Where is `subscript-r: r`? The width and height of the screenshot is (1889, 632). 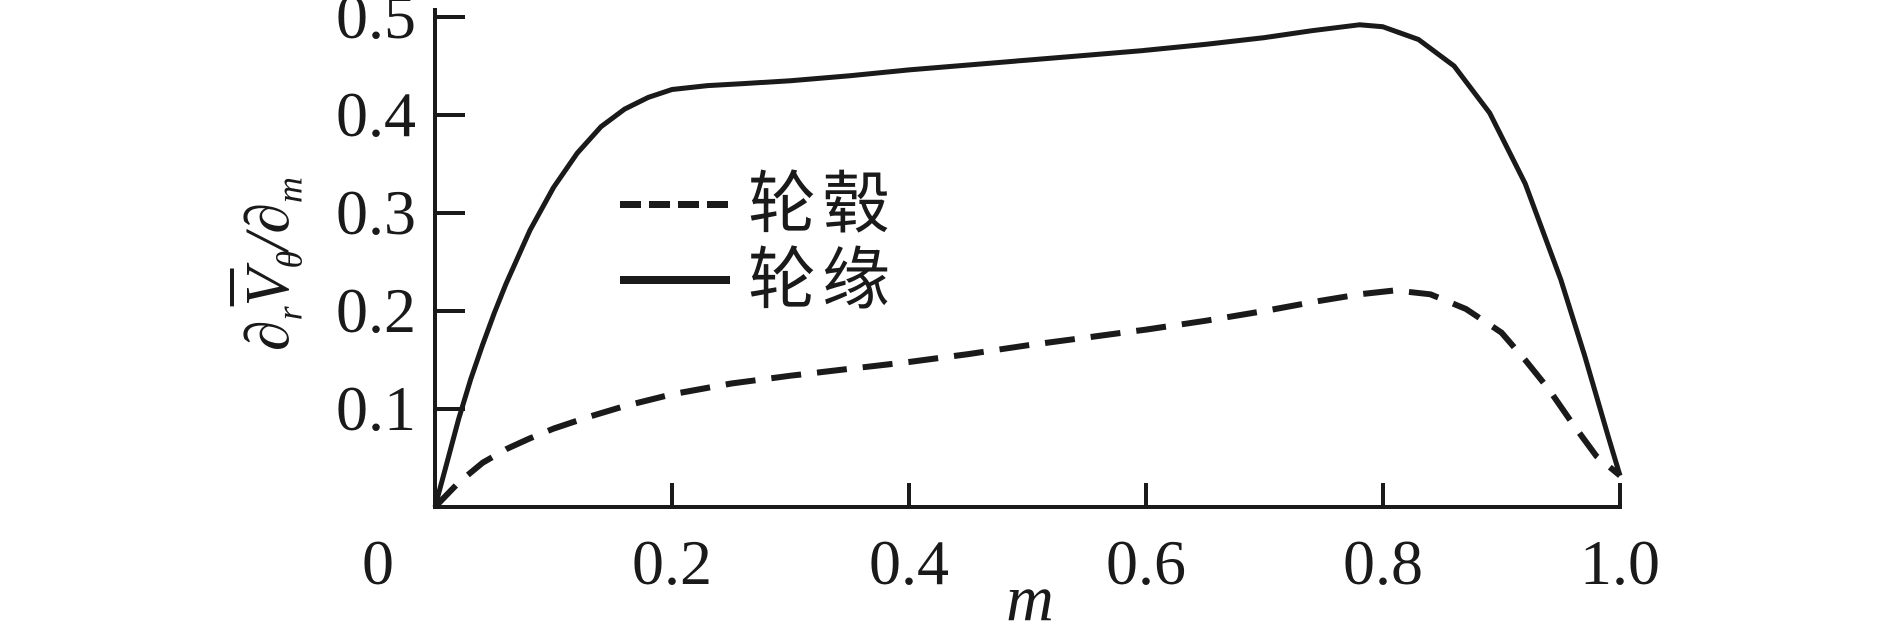
subscript-r: r is located at coordinates (289, 313).